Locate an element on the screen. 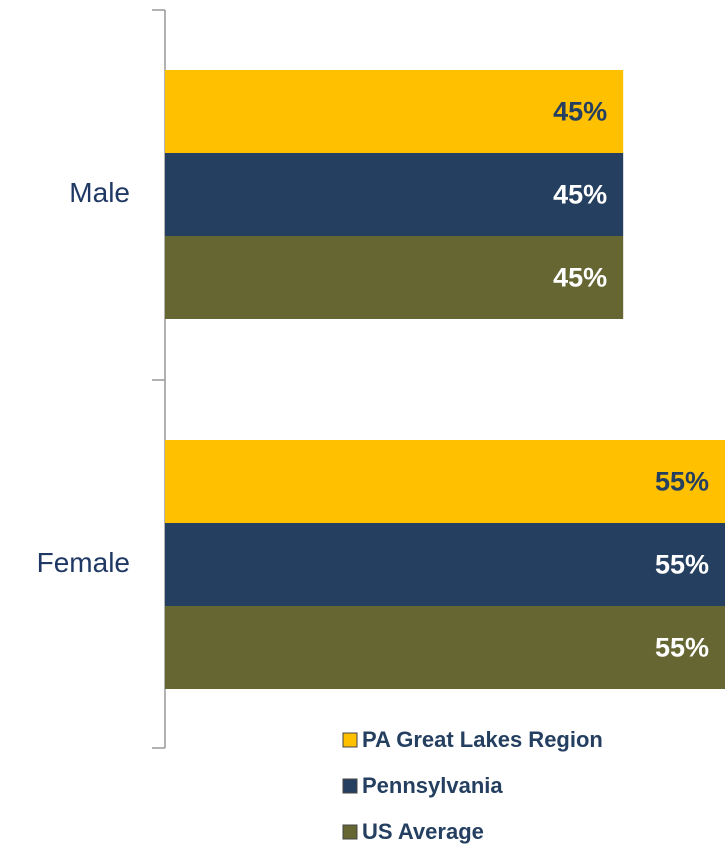 This screenshot has height=852, width=728. legend-label: Pennsylvania is located at coordinates (432, 785).